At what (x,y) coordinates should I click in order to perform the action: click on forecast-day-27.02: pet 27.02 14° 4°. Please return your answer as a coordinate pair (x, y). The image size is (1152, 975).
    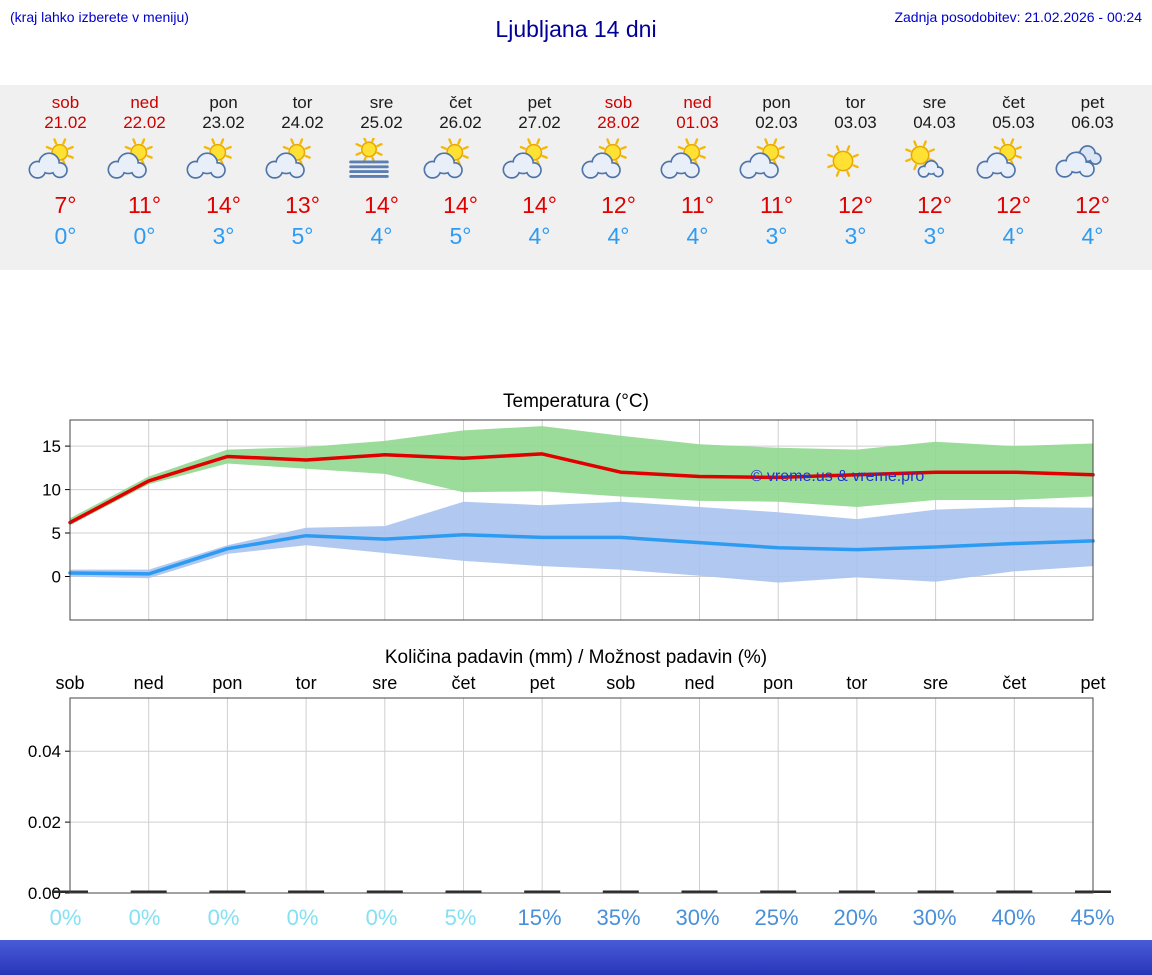
    Looking at the image, I should click on (539, 181).